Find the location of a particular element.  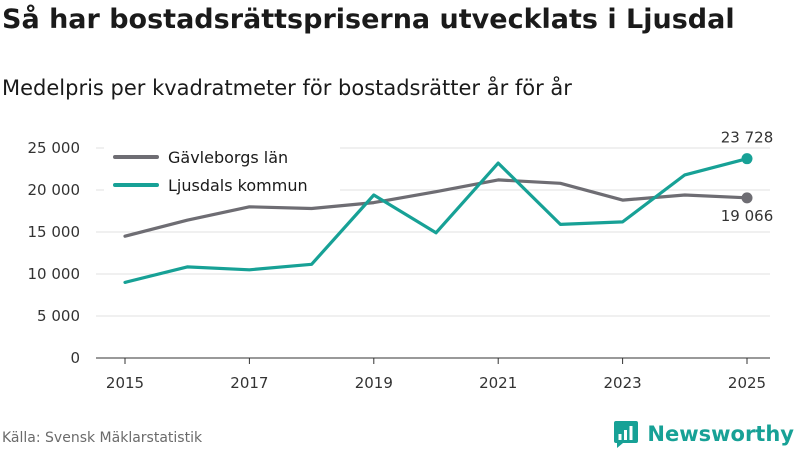

source-note: Källa: Svensk Mäklarstatistik is located at coordinates (102, 438).